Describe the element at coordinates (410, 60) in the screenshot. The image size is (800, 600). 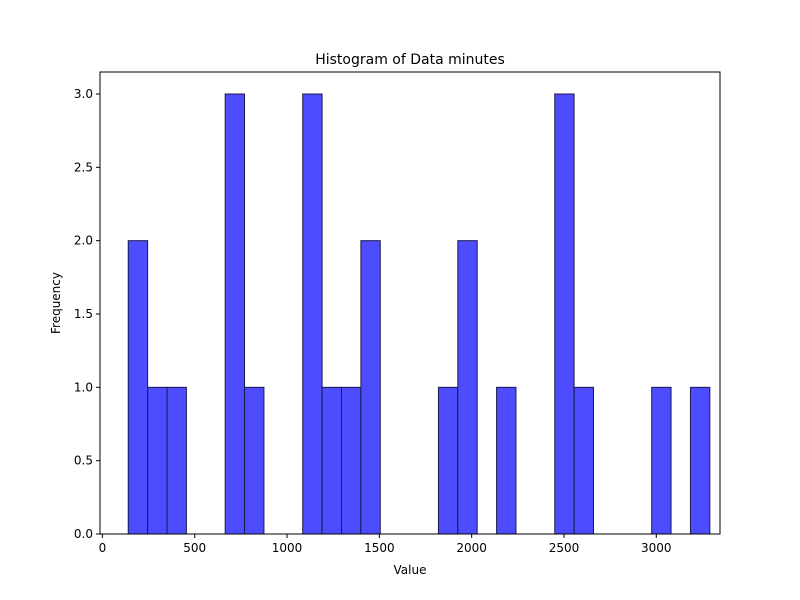
I see `chart-title: Histogram of Data minutes` at that location.